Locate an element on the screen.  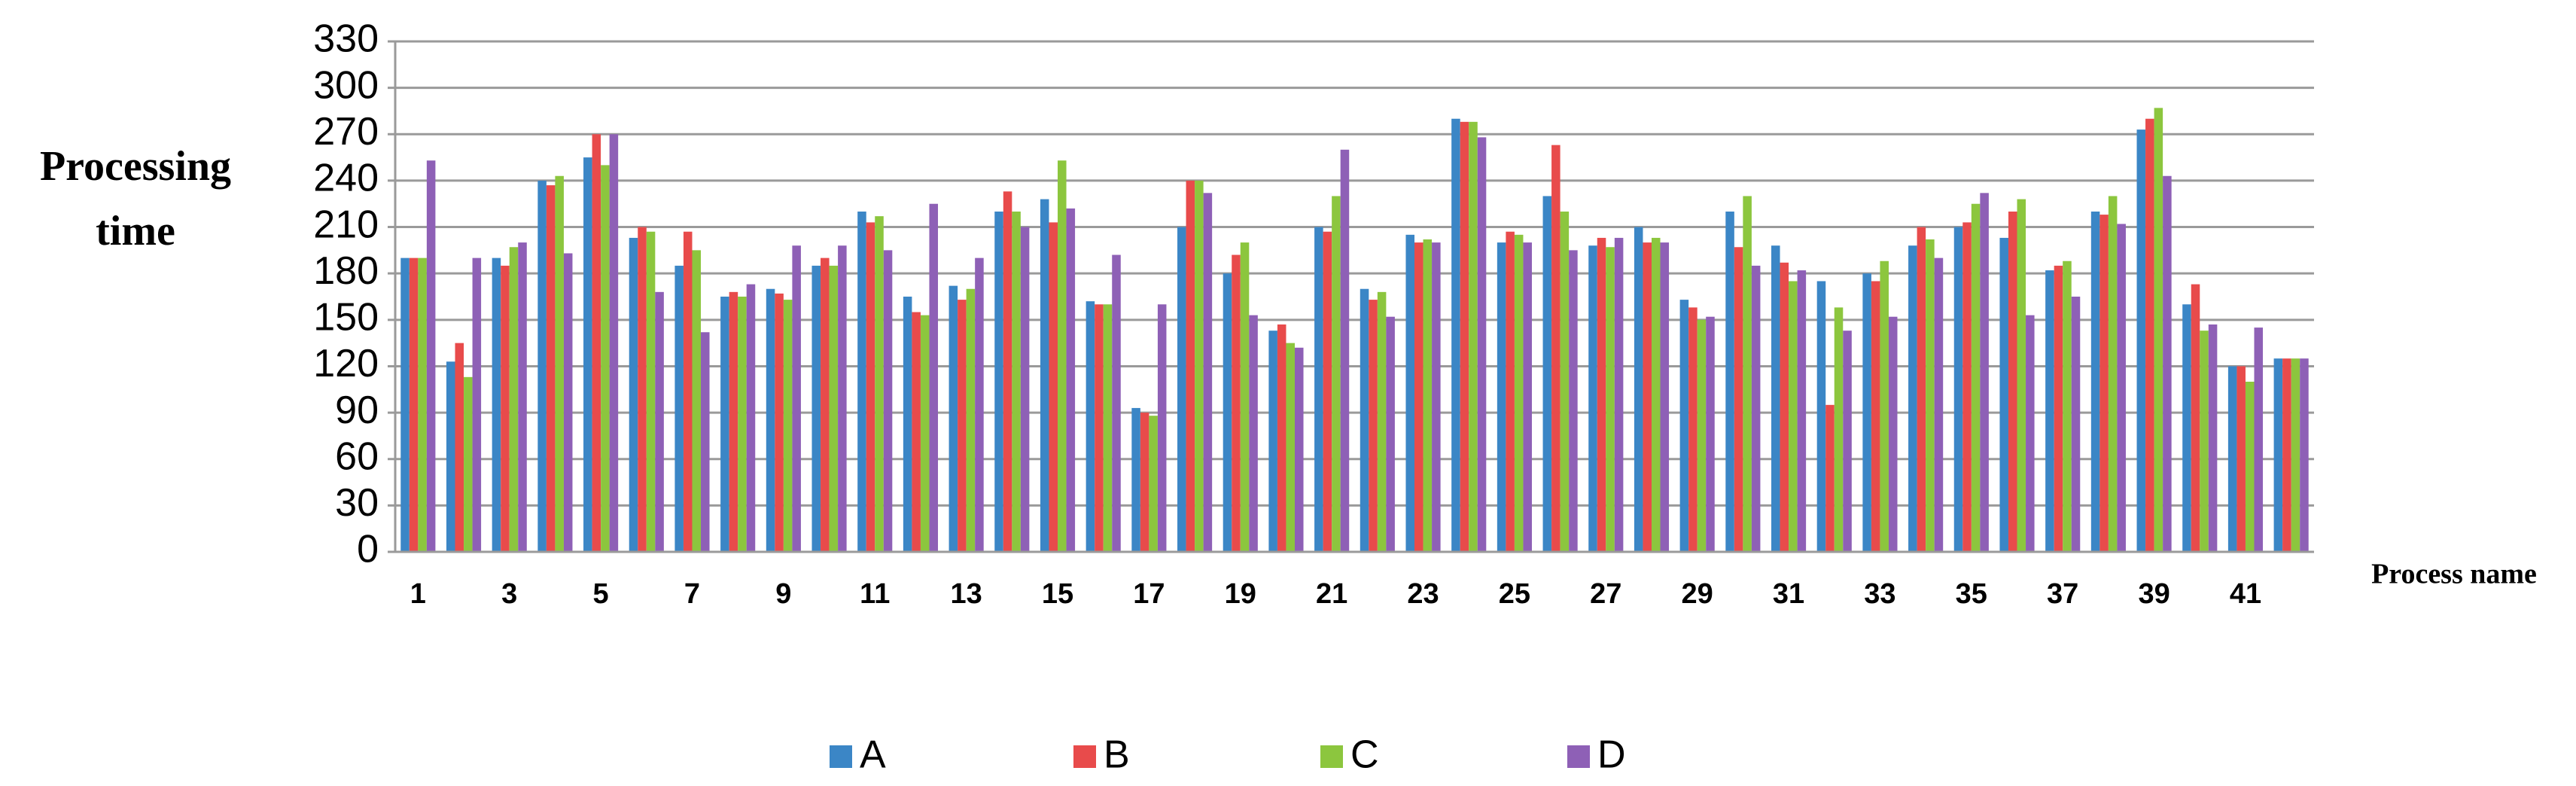
y-tick-label: 60 is located at coordinates (357, 456).